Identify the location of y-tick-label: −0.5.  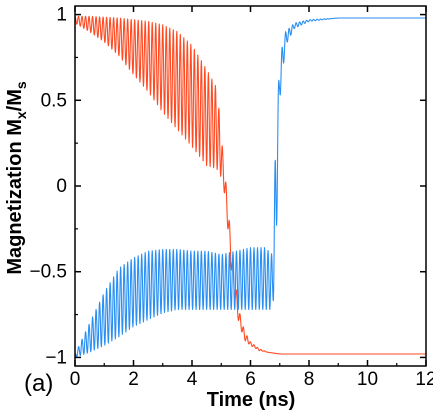
(48, 272).